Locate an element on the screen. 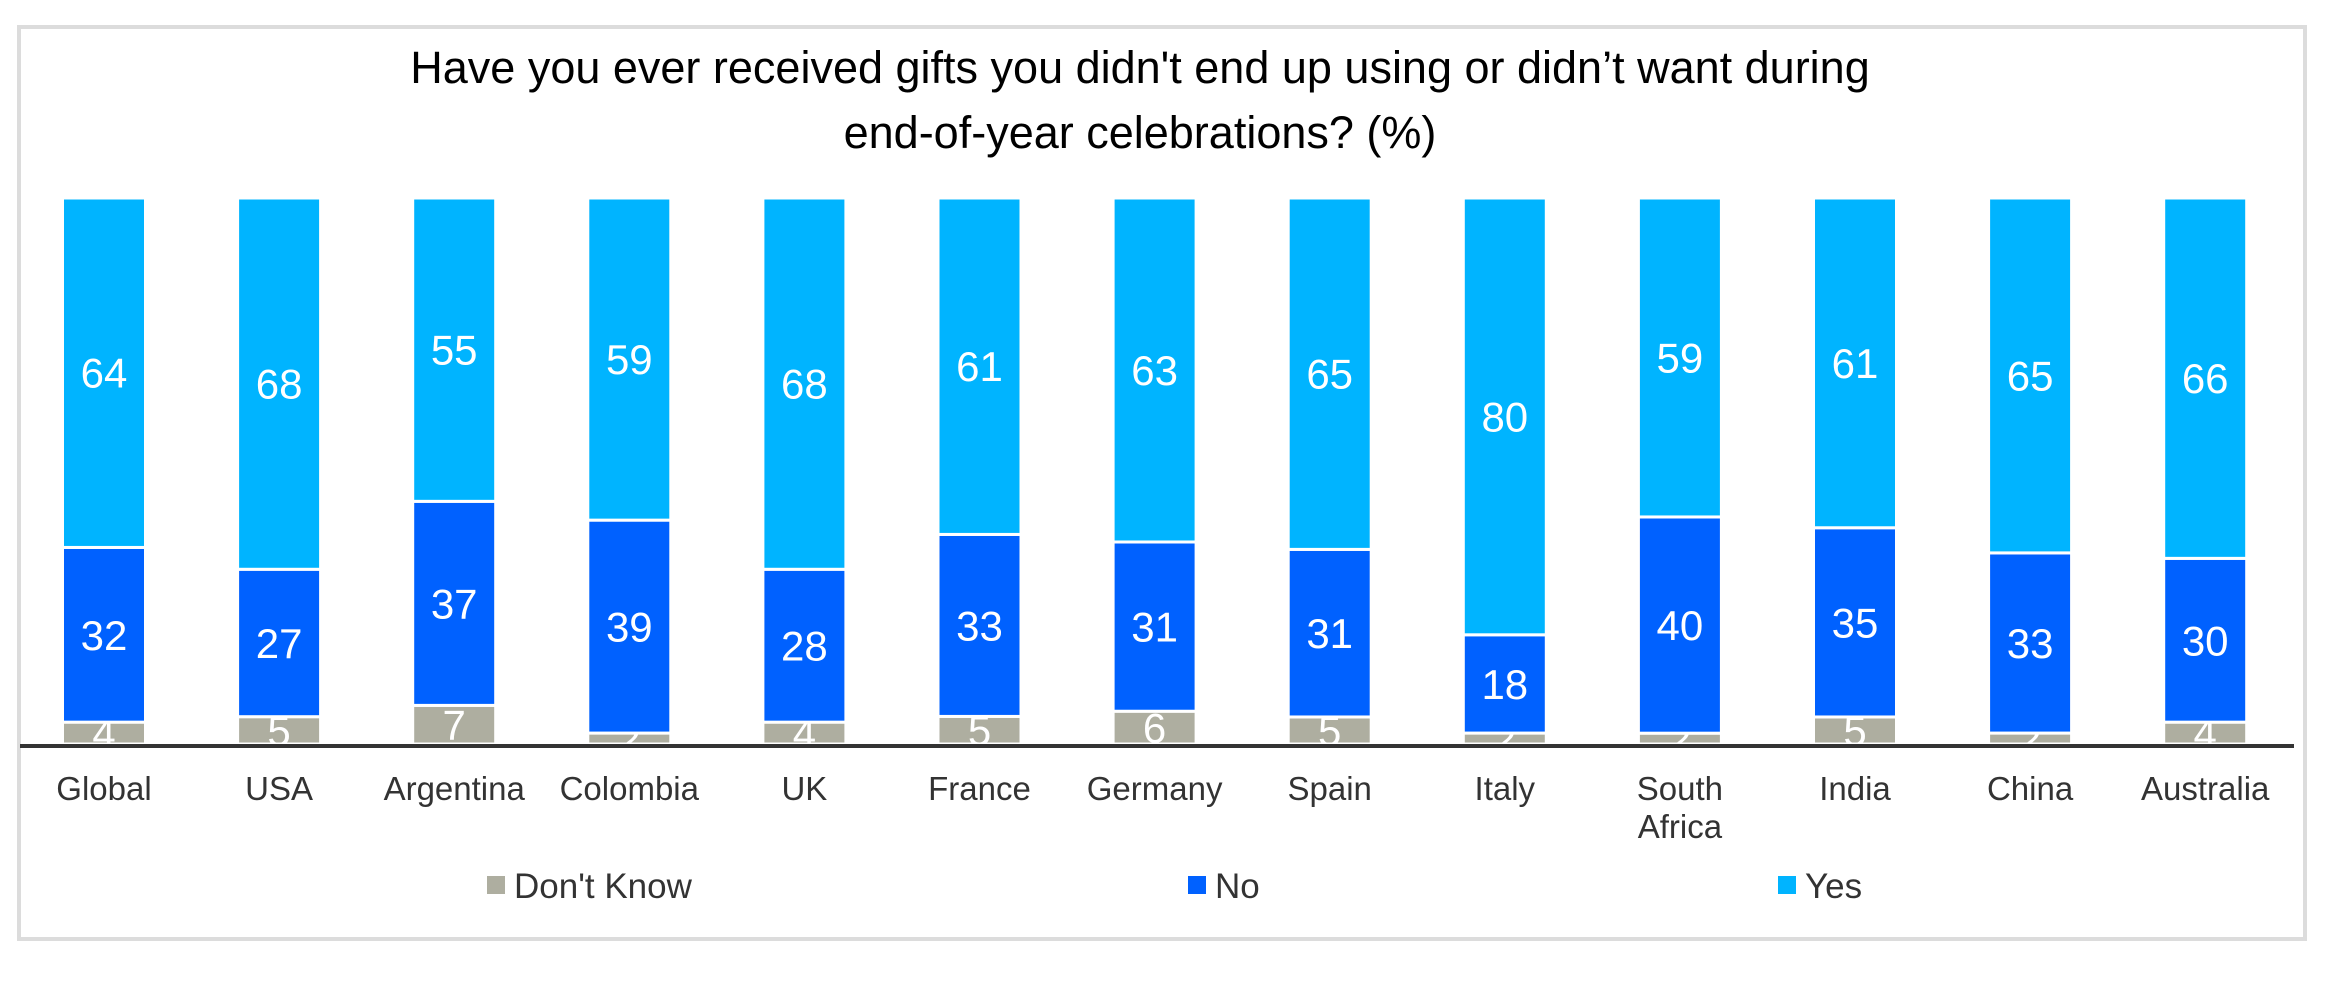  legend-label: Don't Know is located at coordinates (603, 886).